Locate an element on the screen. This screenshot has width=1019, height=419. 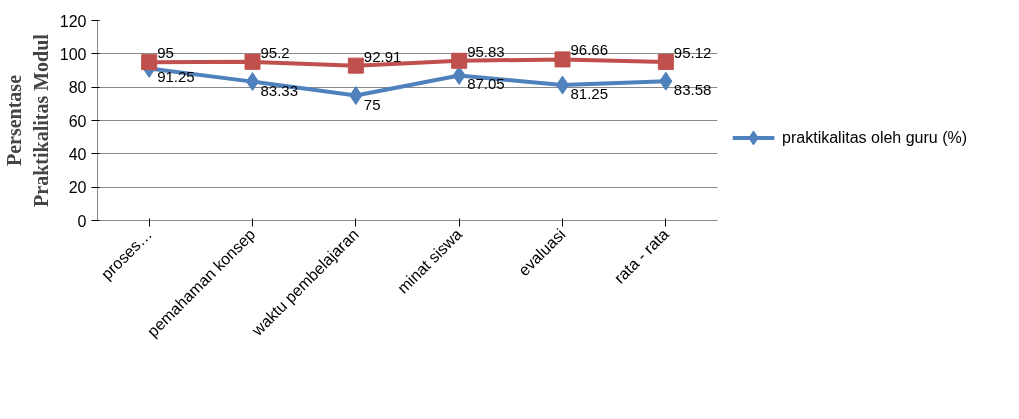
data-label: 95.12 is located at coordinates (692, 52).